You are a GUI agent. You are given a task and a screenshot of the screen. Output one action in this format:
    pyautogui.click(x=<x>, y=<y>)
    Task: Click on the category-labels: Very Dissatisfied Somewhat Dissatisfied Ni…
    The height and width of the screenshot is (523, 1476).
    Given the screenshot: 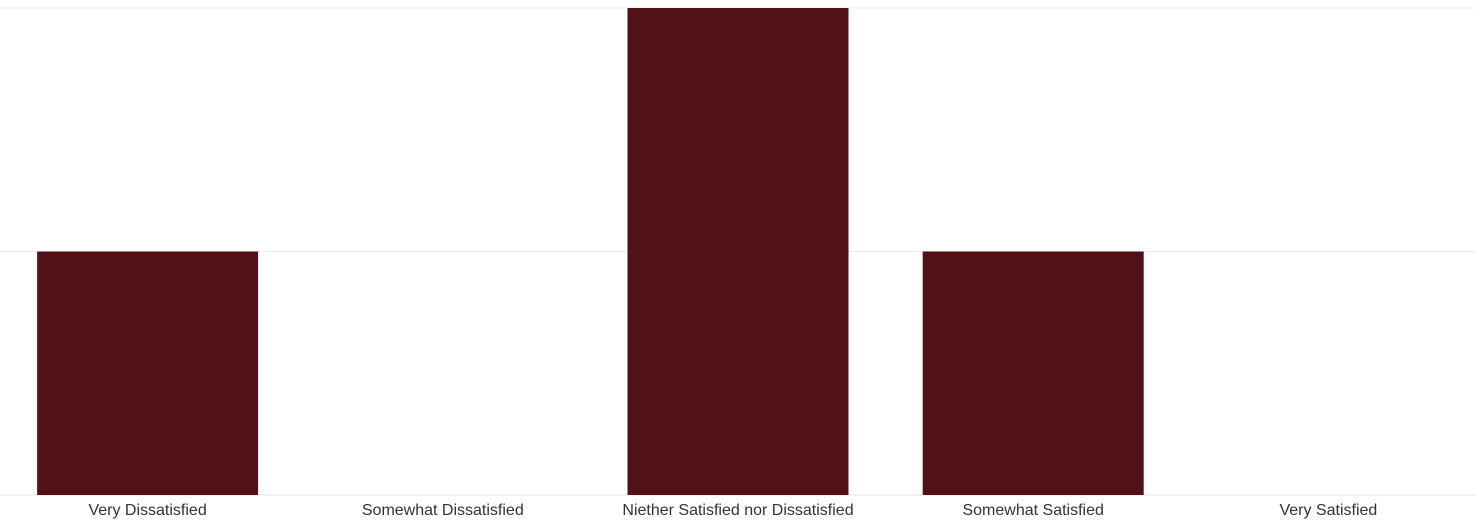 What is the action you would take?
    pyautogui.click(x=732, y=510)
    